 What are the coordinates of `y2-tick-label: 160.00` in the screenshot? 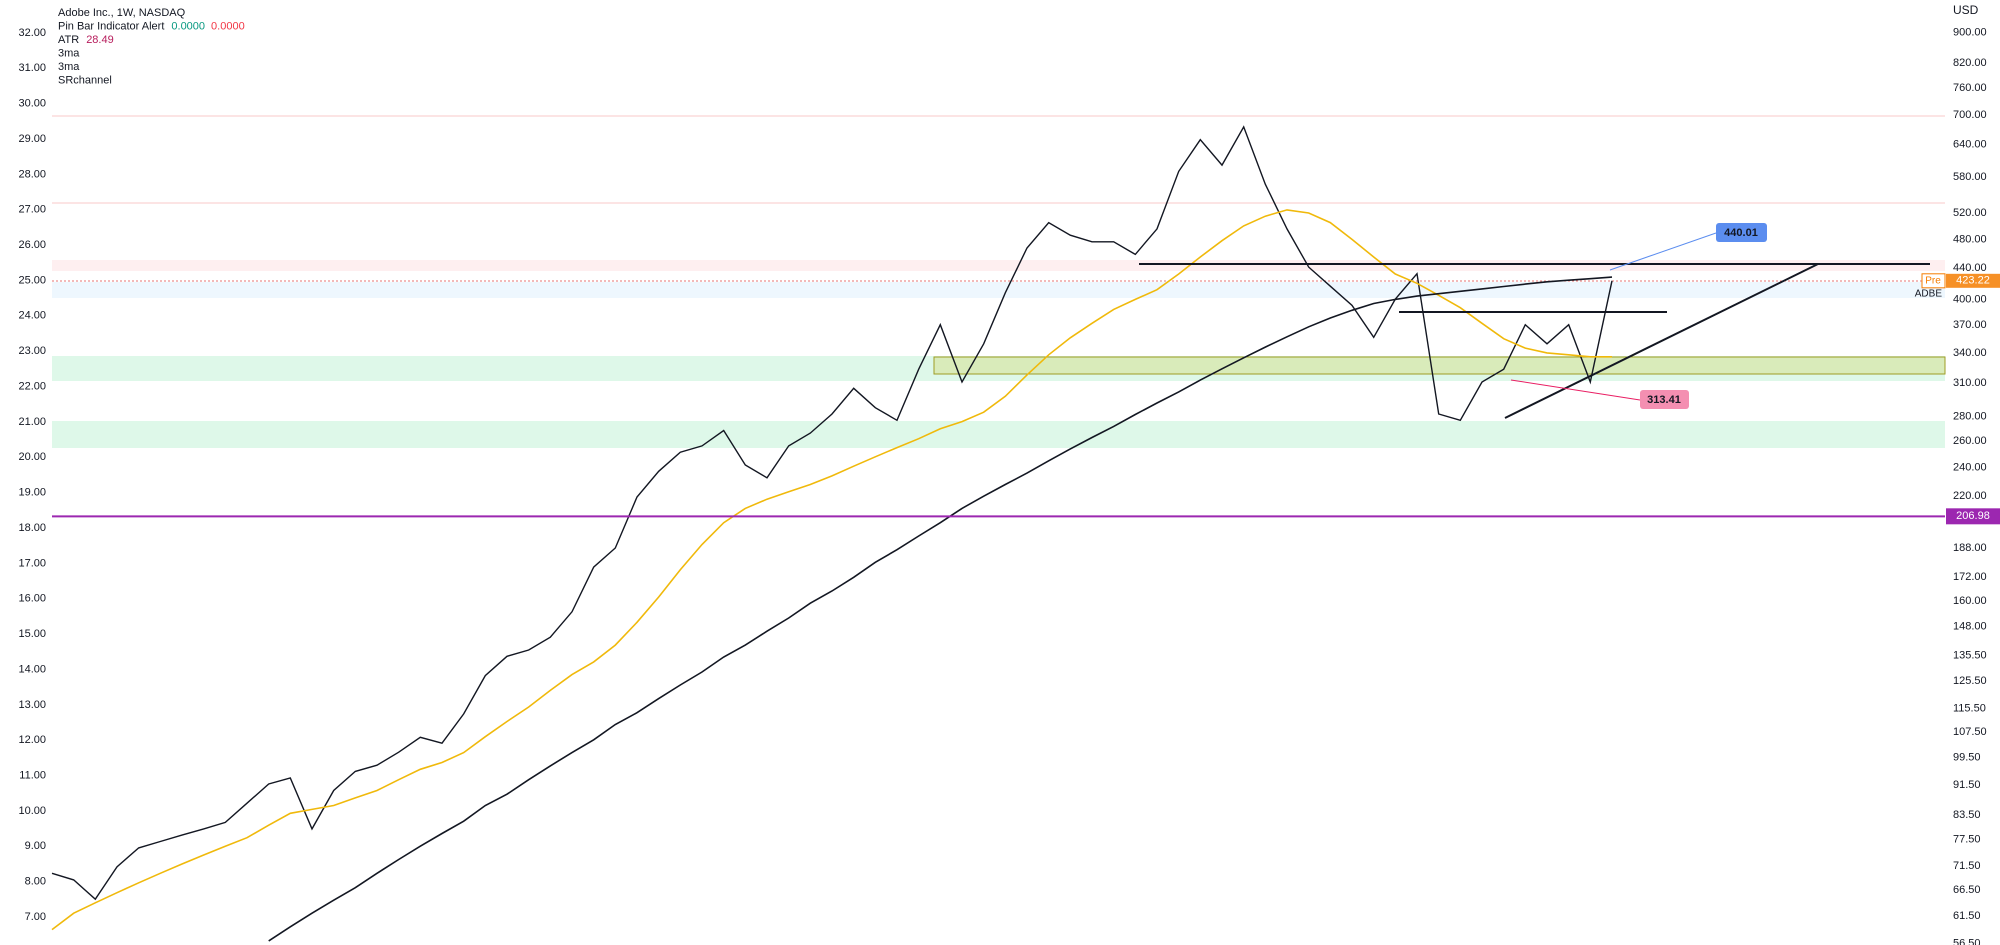 It's located at (1970, 601).